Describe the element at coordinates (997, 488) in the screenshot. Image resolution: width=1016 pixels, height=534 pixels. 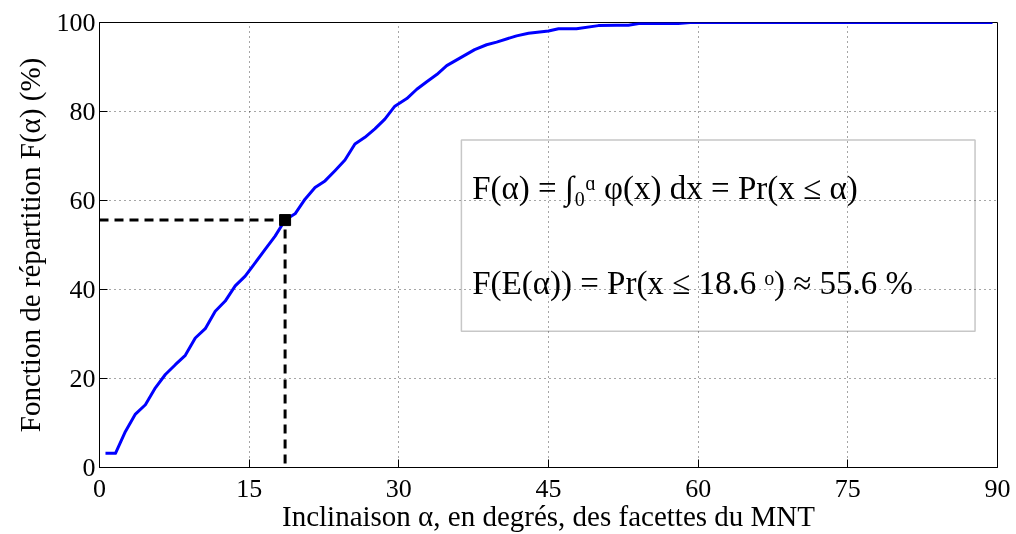
I see `x-tick-label: 90` at that location.